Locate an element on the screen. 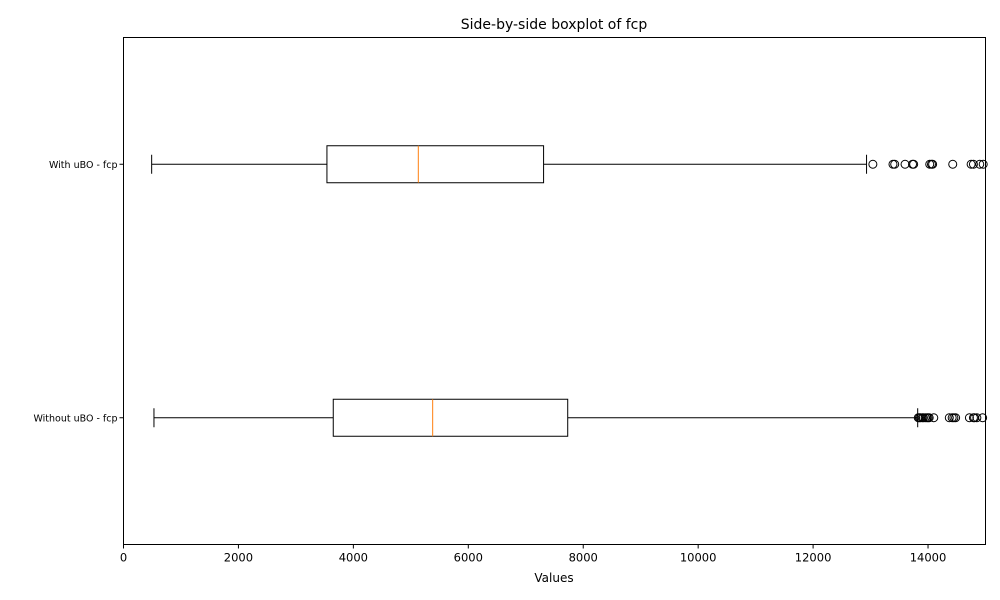 The height and width of the screenshot is (600, 1000). x-tick-label: 2000 is located at coordinates (238, 558).